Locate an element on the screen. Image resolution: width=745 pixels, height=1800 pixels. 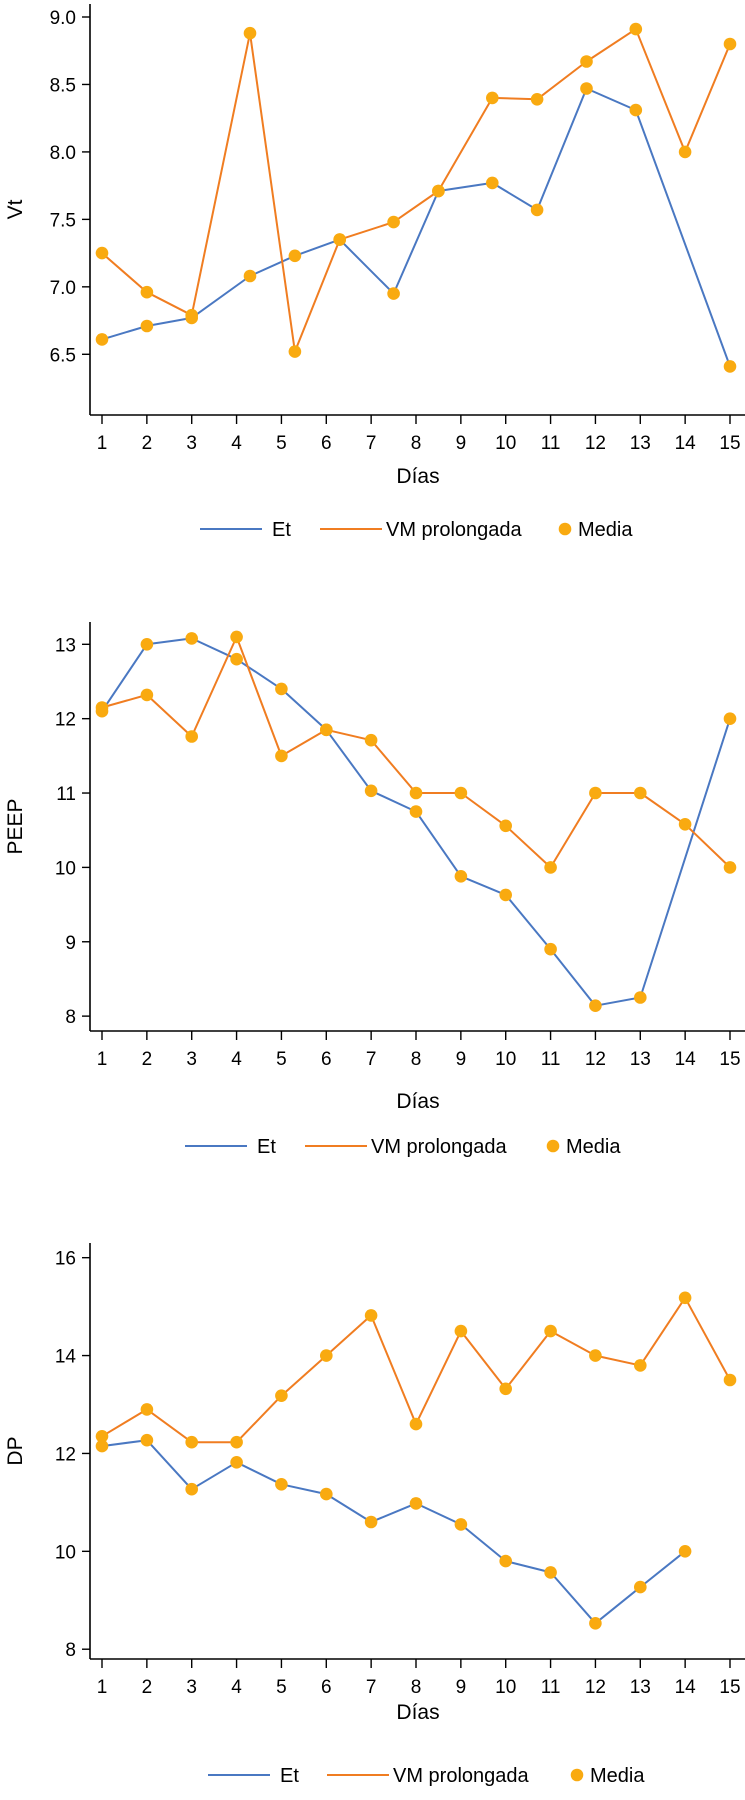
chart2-legend-et-label: Et is located at coordinates (266, 1147).